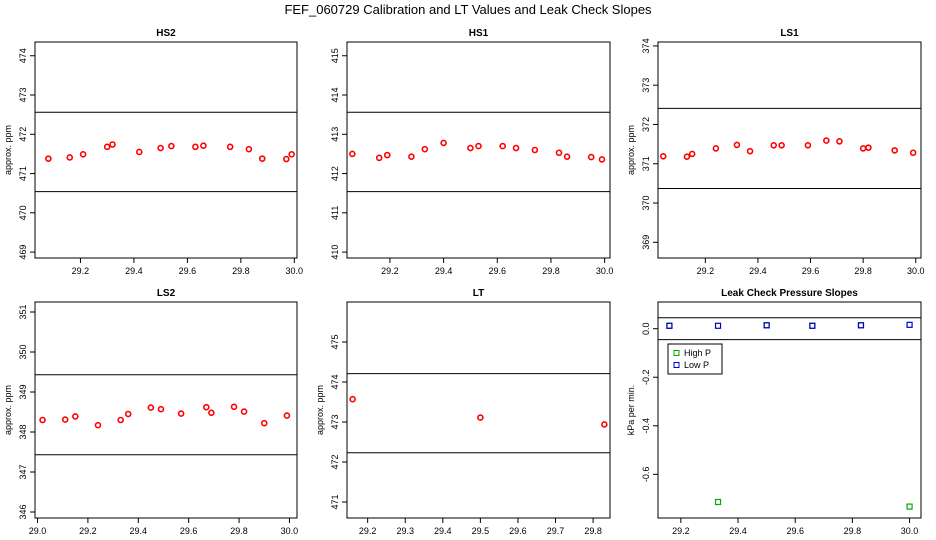 This screenshot has width=936, height=540. I want to click on y-tick-label: 374, so click(646, 45).